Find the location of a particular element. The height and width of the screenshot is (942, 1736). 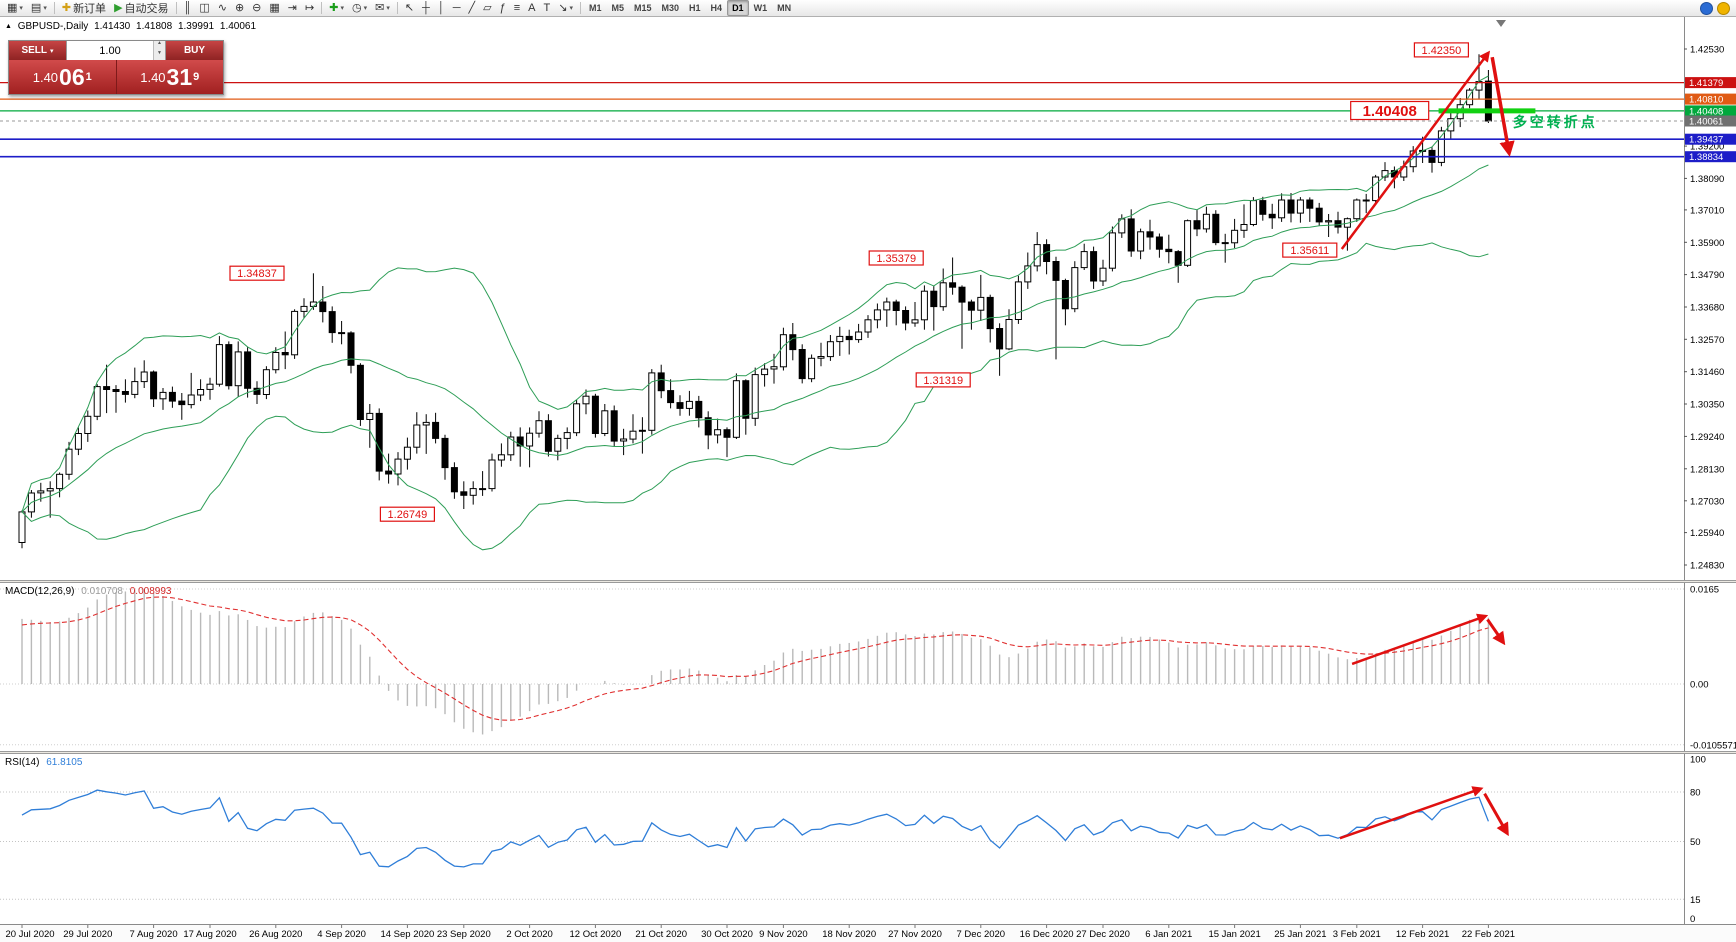

alerts-icon is located at coordinates (1723, 8).